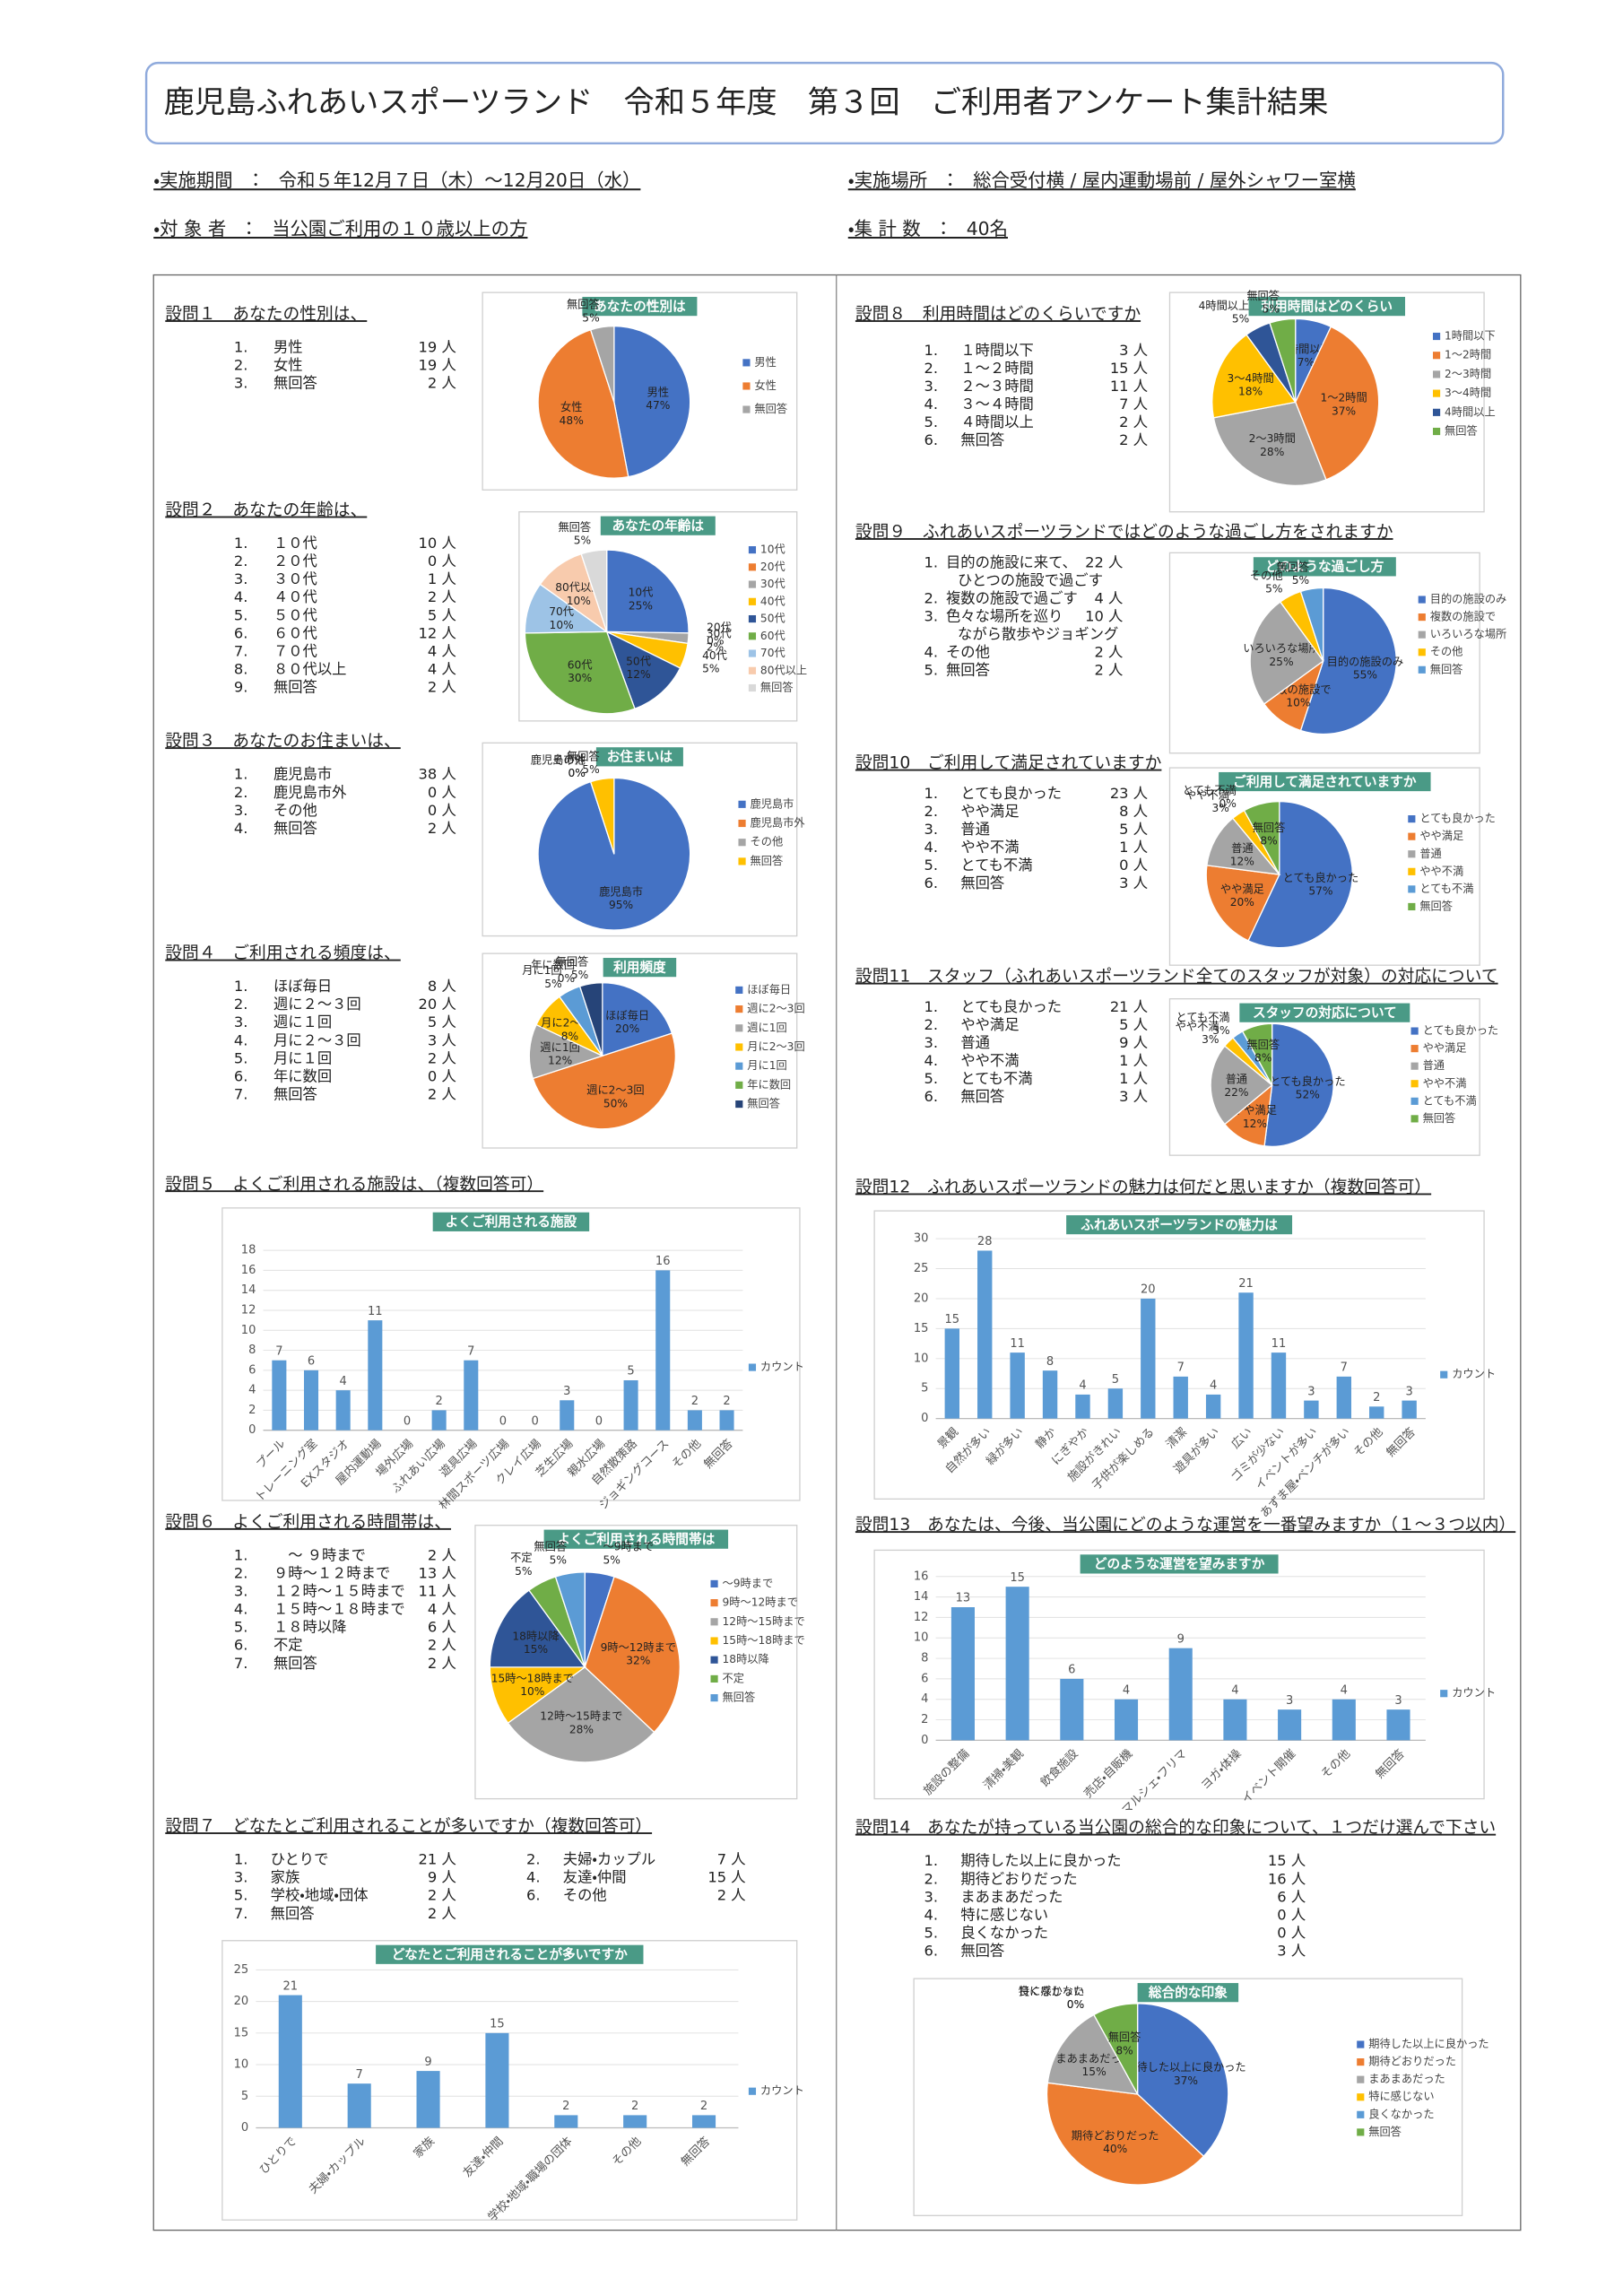  Describe the element at coordinates (1343, 404) in the screenshot. I see `slice-label: 1～2時間 37%` at that location.